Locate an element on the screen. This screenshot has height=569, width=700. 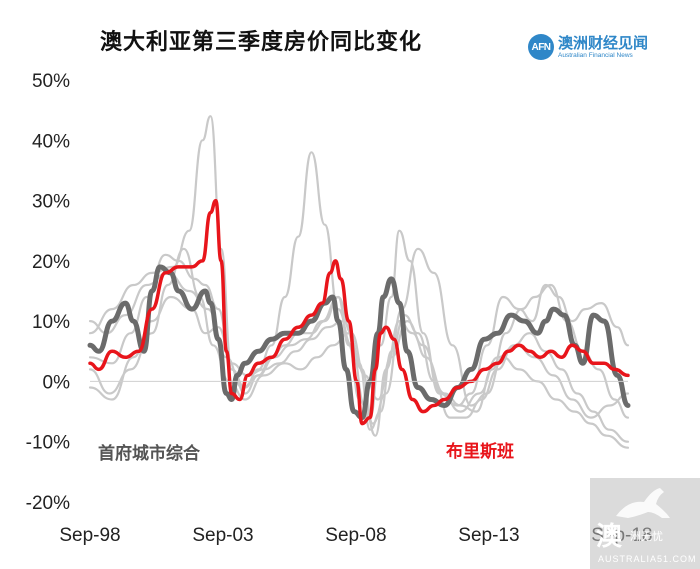
y-tick-label: 10% is located at coordinates (51, 322).